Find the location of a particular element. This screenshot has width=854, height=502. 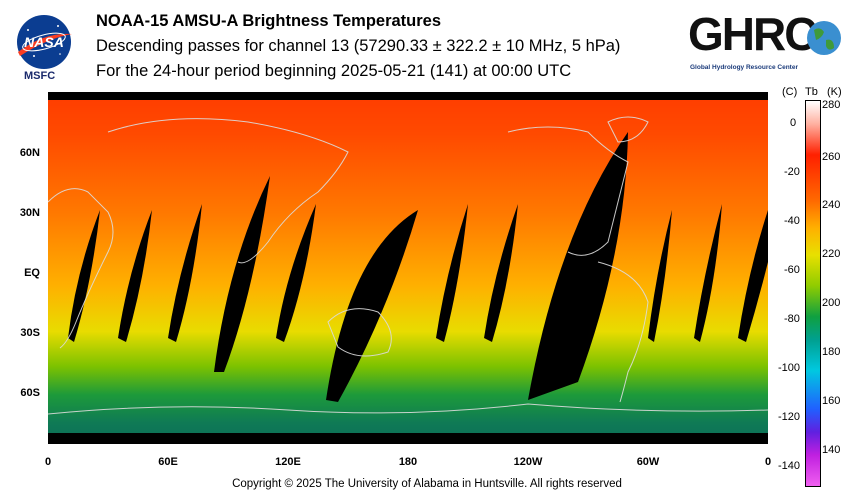

colorbar-tick-k: 240 is located at coordinates (831, 205).